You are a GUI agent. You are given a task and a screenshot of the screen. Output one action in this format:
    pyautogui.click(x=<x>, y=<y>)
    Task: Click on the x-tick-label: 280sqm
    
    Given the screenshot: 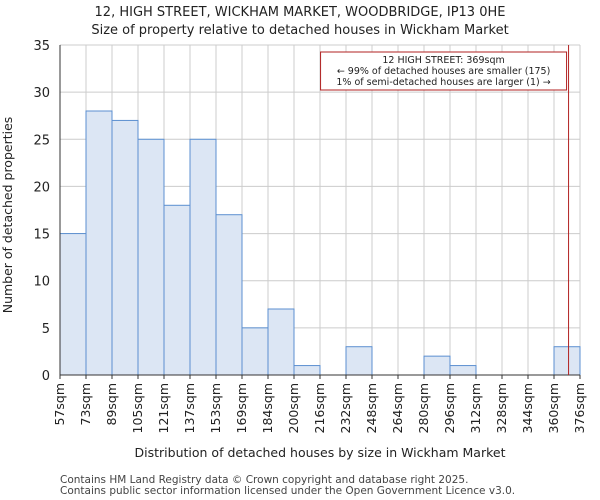 What is the action you would take?
    pyautogui.click(x=423, y=408)
    